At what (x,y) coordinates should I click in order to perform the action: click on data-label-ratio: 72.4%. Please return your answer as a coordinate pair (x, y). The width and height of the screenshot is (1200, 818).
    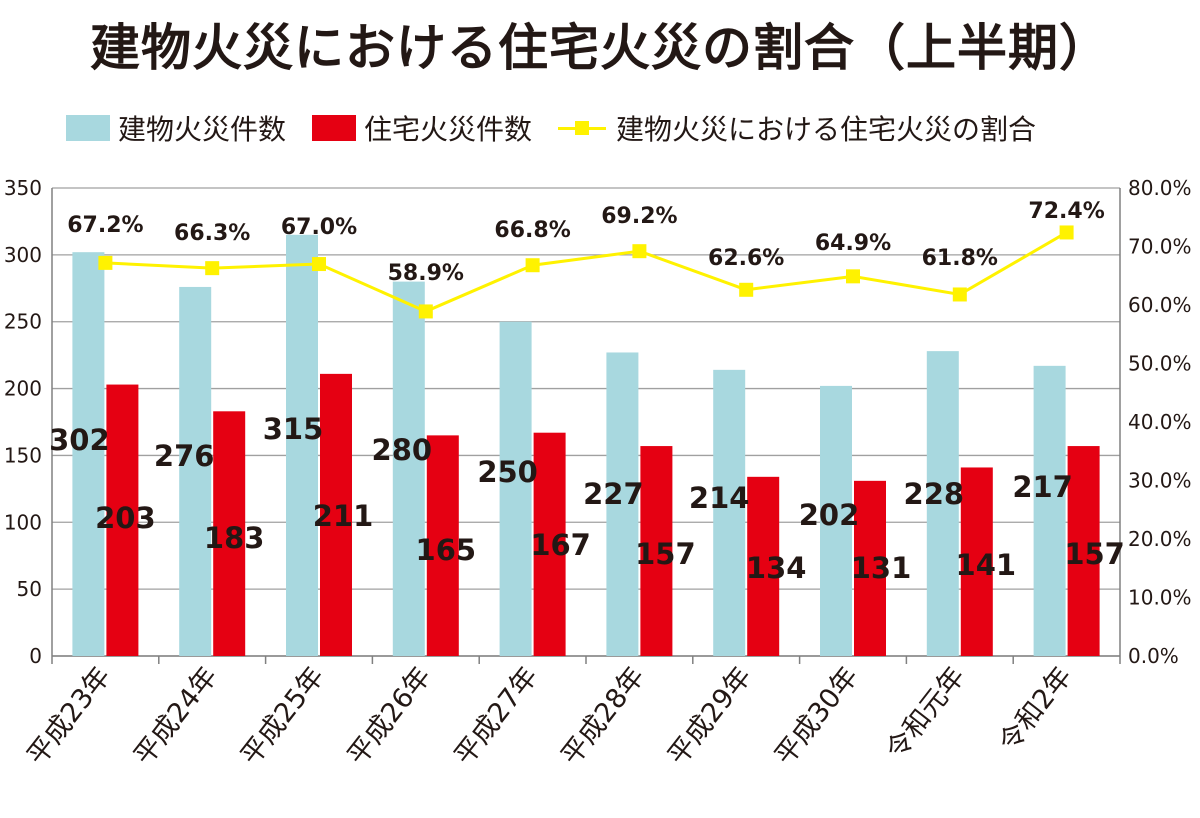
    Looking at the image, I should click on (1066, 211).